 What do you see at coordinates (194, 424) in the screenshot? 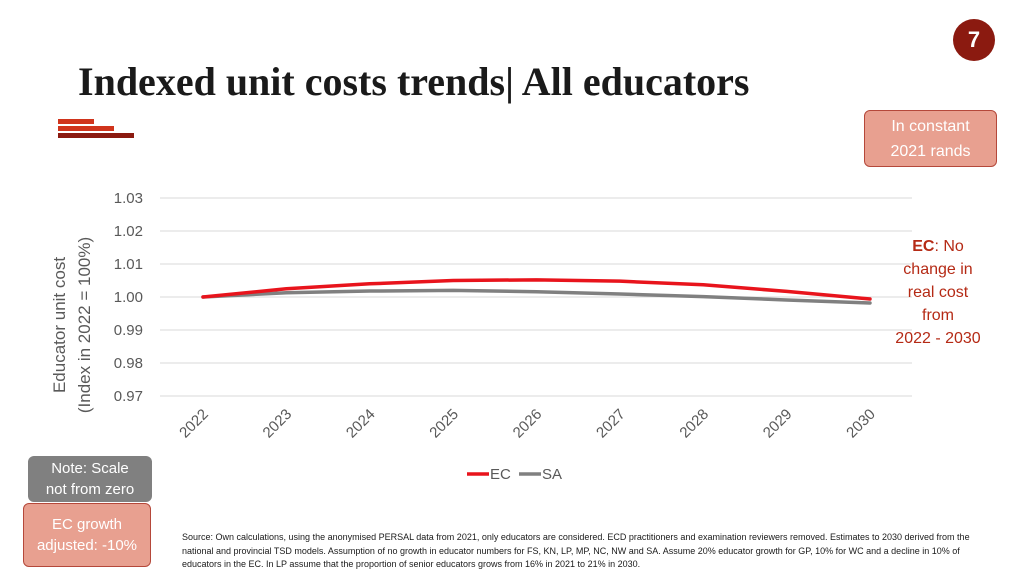
I see `x-tick-label: 2022` at bounding box center [194, 424].